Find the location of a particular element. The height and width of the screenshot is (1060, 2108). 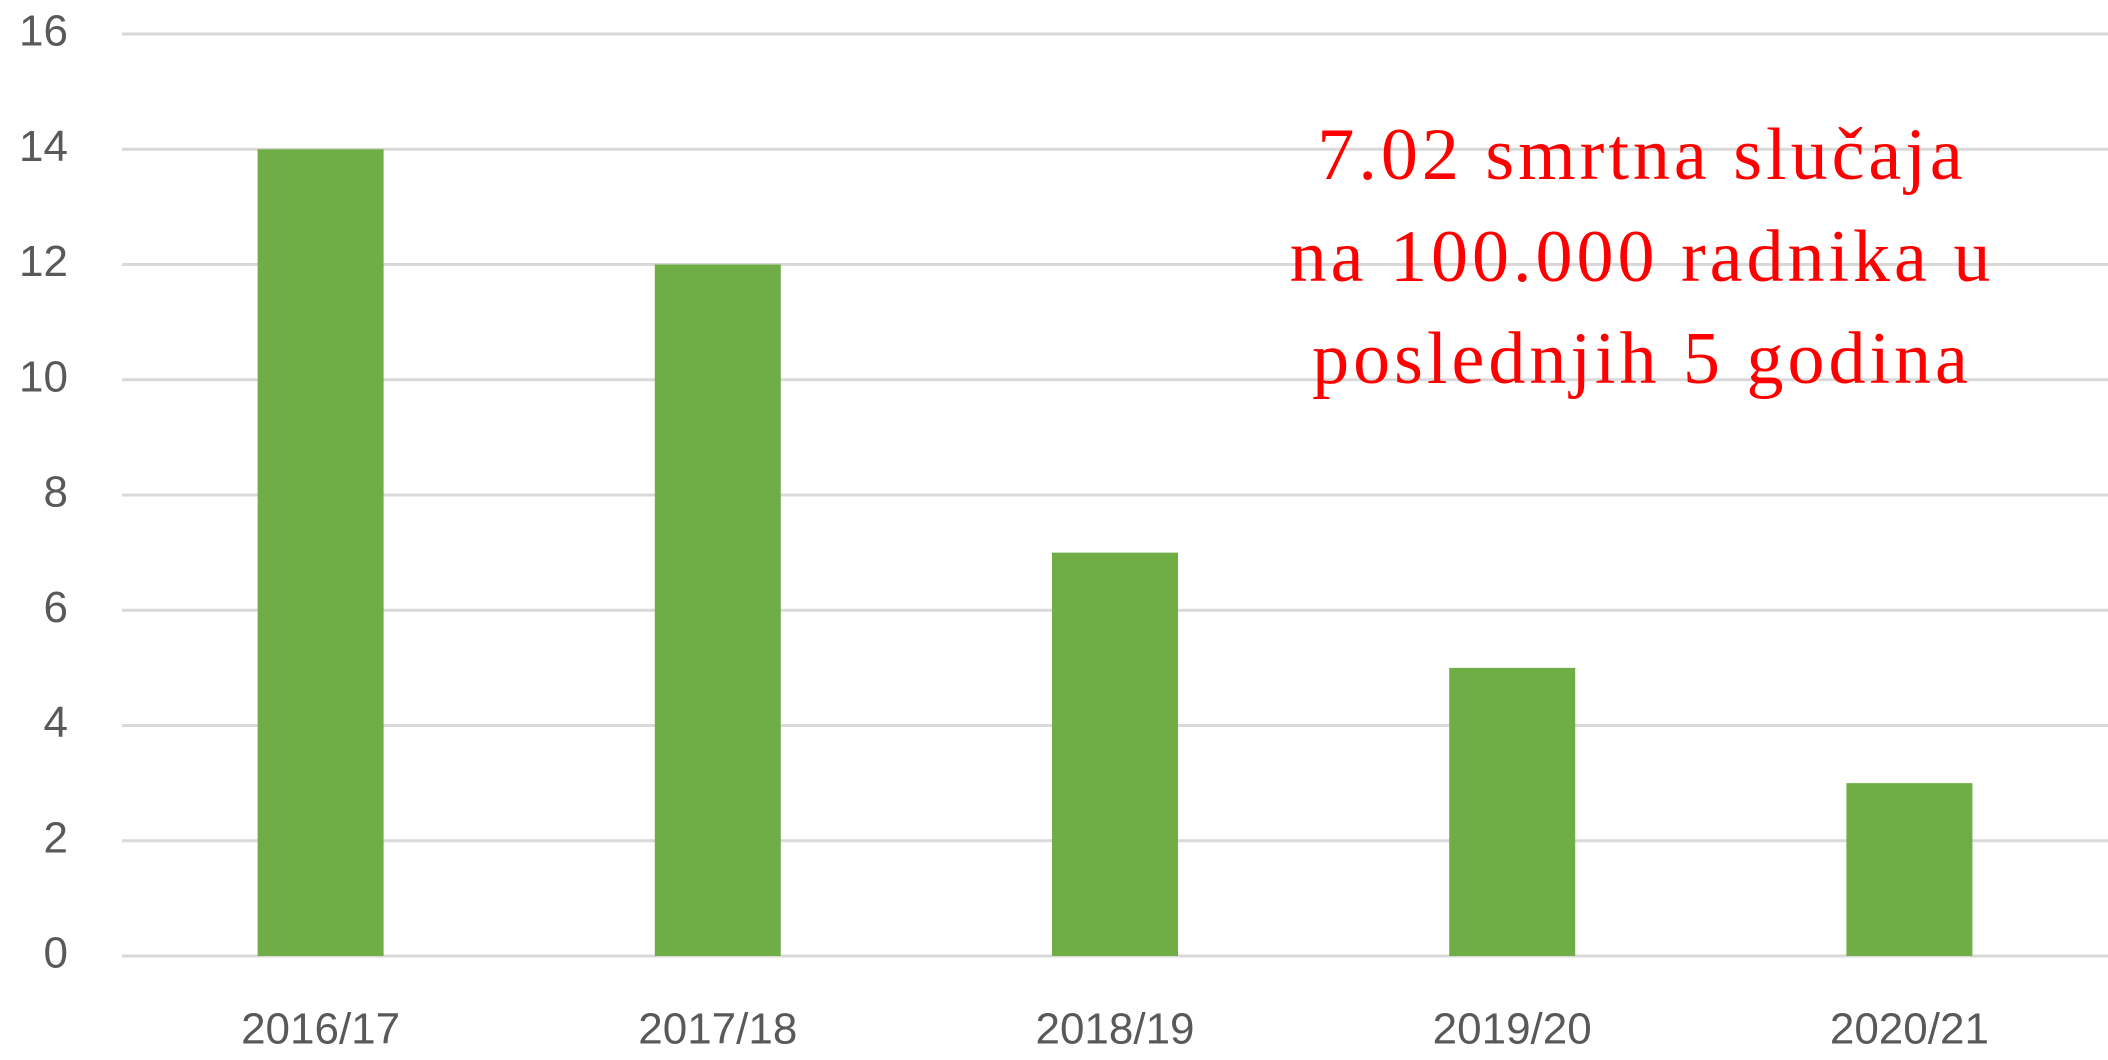

x-tick-label: 2016/17 is located at coordinates (320, 1029).